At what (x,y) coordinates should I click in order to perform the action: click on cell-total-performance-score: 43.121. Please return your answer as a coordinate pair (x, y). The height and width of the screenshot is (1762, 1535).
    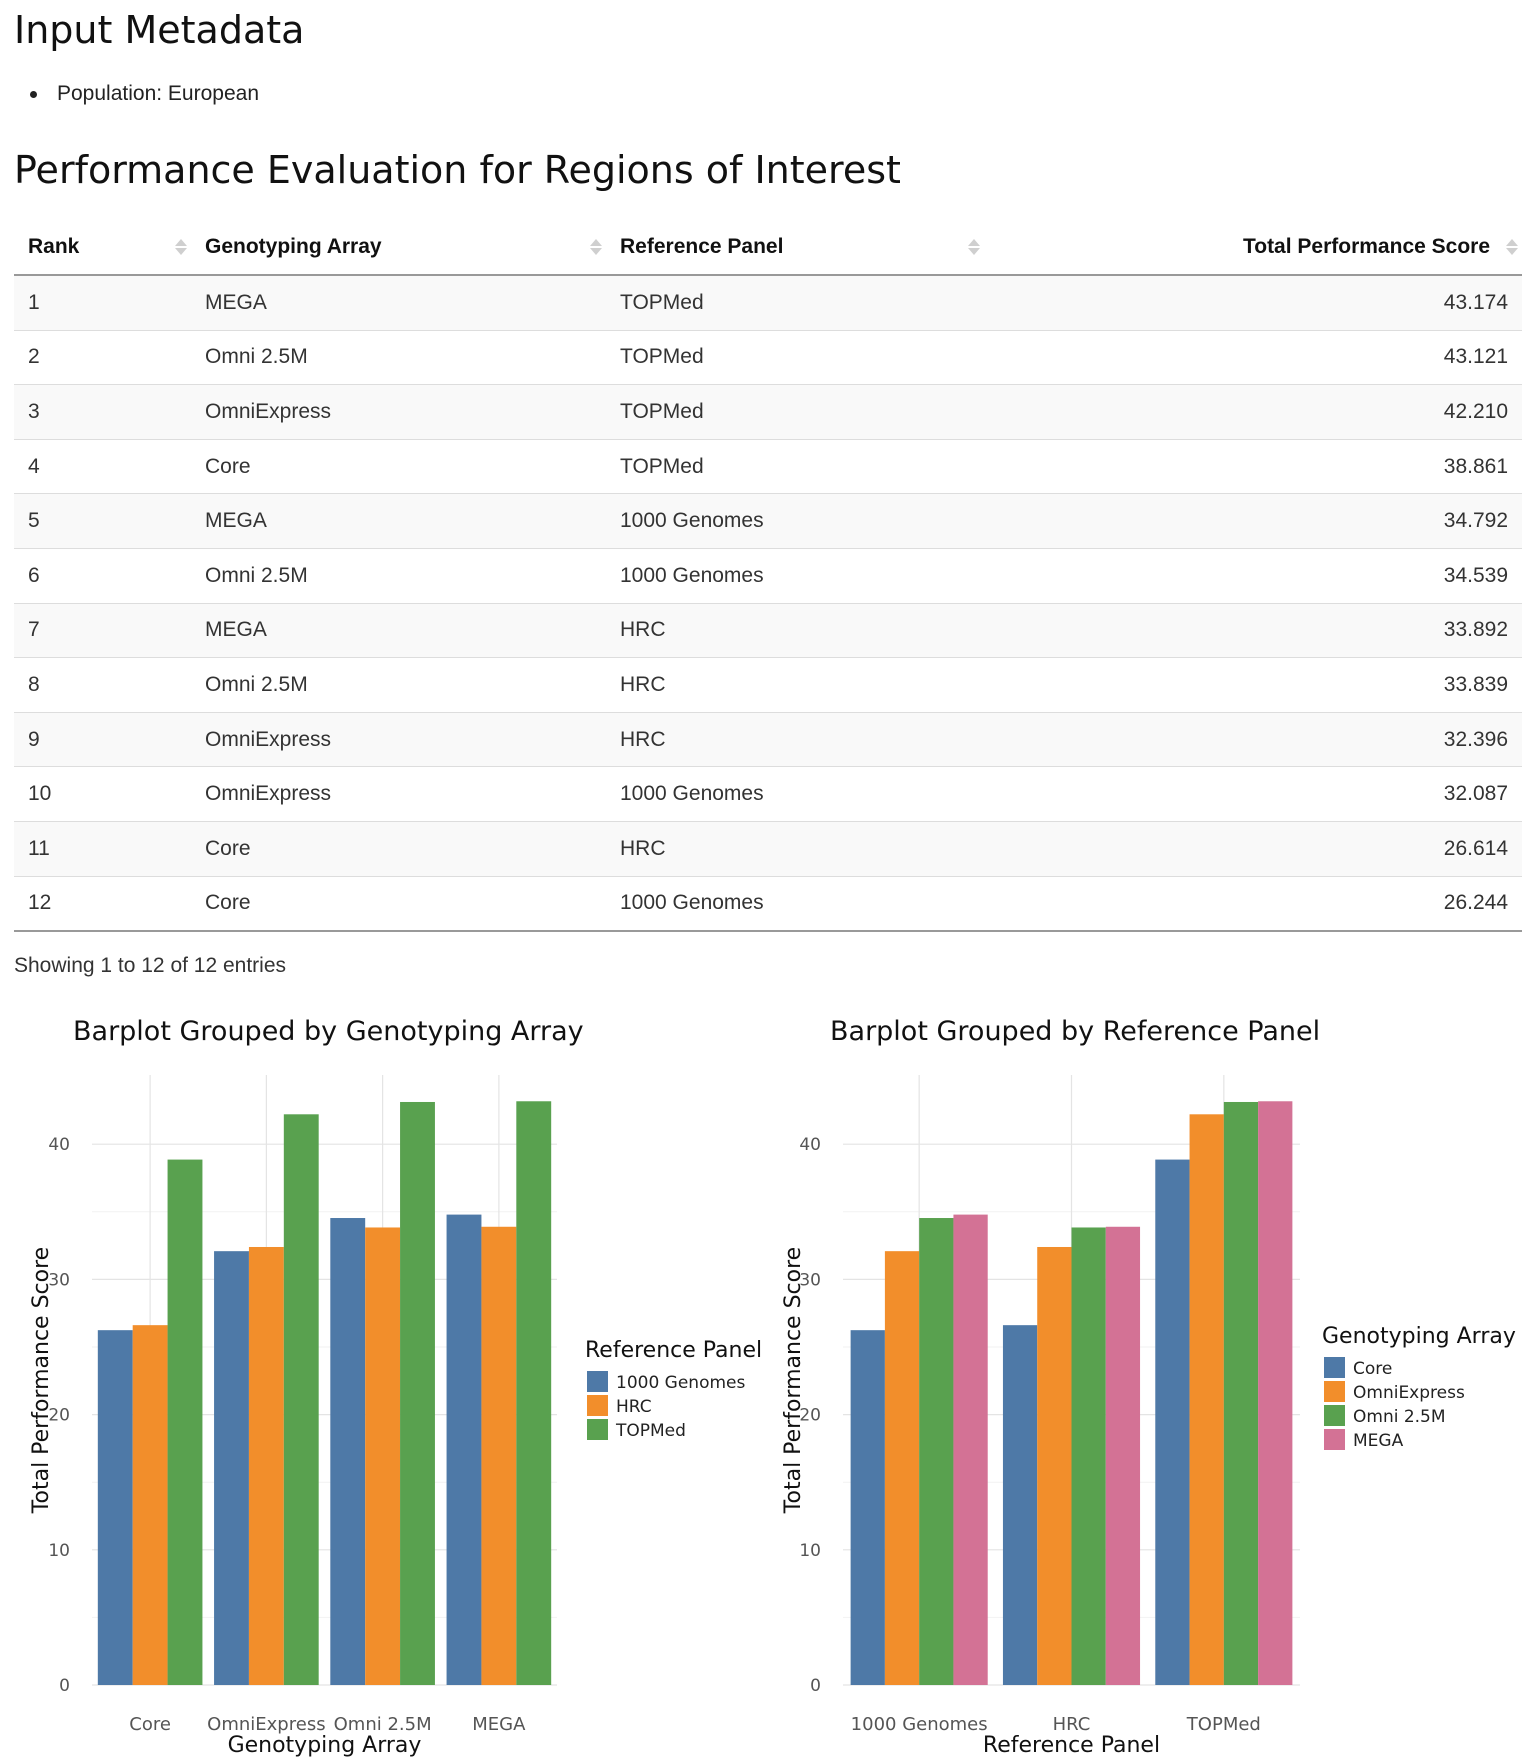
    Looking at the image, I should click on (1253, 358).